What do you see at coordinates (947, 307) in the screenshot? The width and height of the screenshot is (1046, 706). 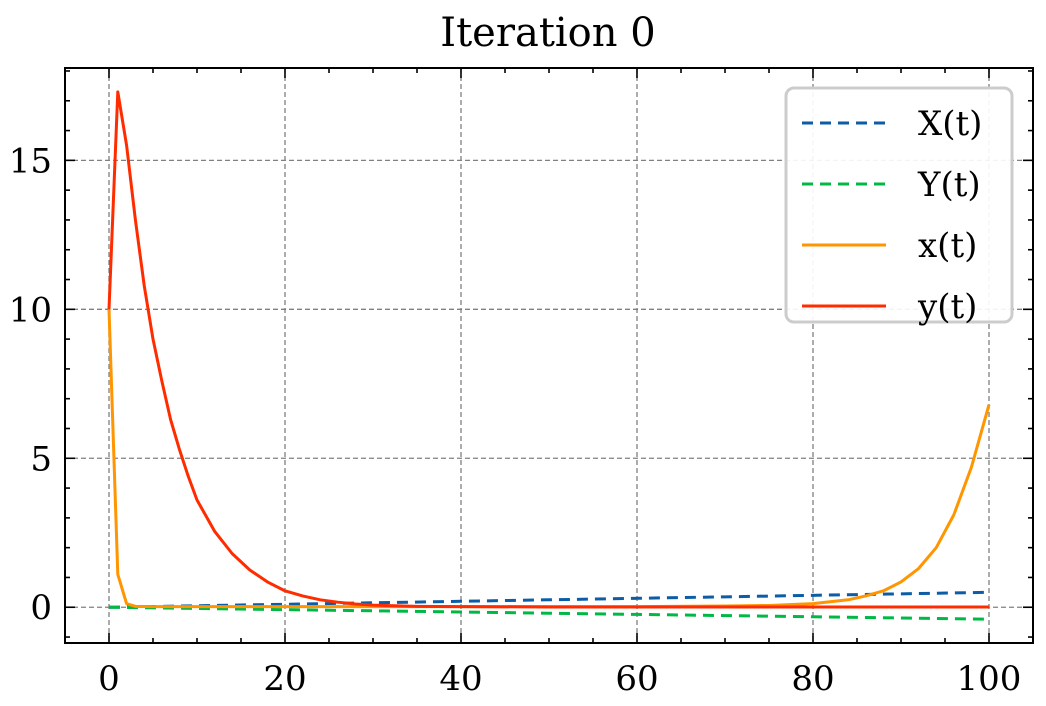 I see `legend-label: y(t)` at bounding box center [947, 307].